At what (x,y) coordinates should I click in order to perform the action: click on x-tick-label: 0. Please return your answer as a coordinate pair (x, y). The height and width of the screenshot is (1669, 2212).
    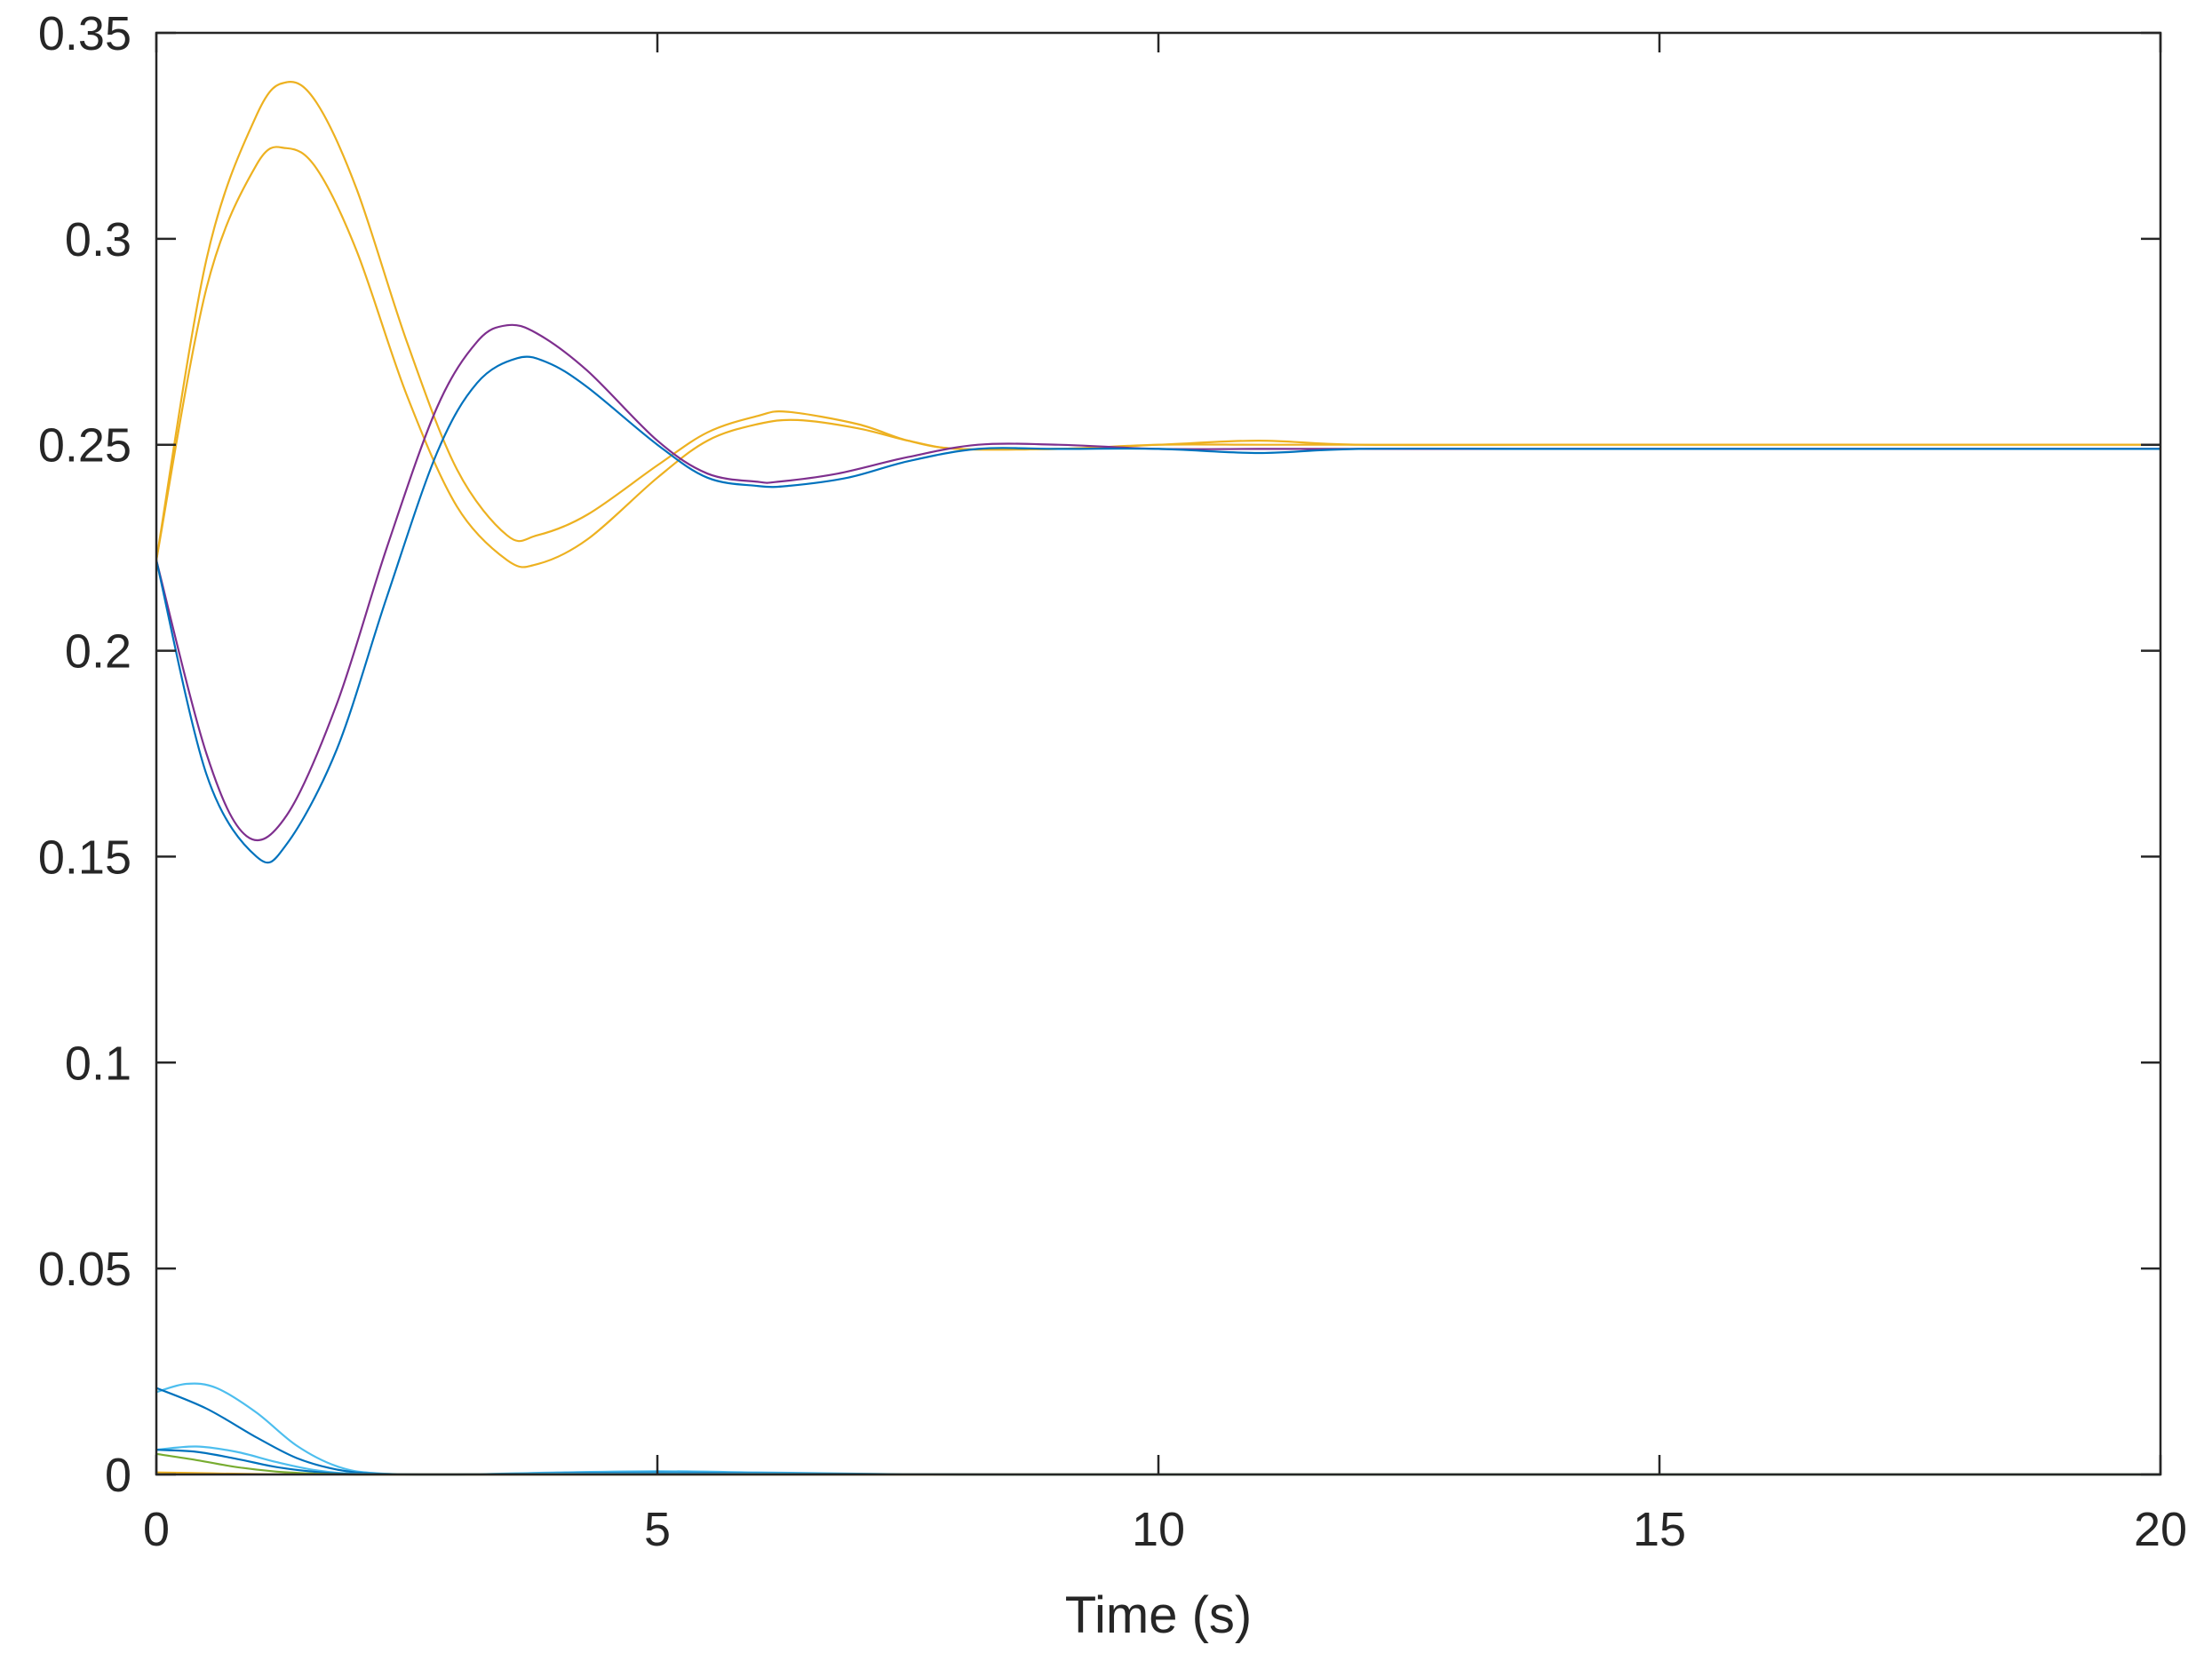
    Looking at the image, I should click on (156, 1530).